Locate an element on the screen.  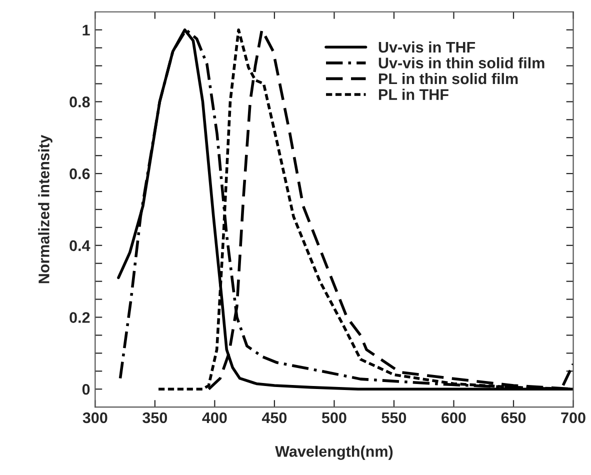
x-axis-title: Wavelength(nm) is located at coordinates (334, 453).